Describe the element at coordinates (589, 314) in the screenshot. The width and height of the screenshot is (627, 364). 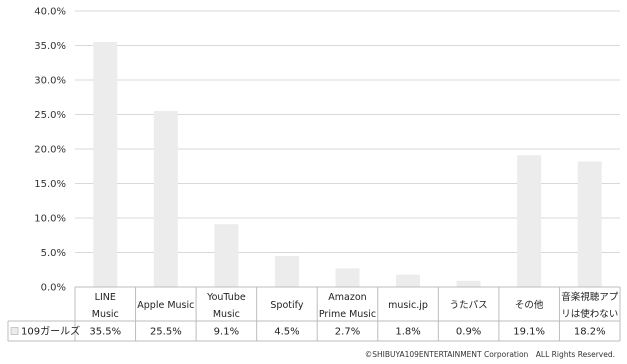
I see `category-label: リは使わない` at that location.